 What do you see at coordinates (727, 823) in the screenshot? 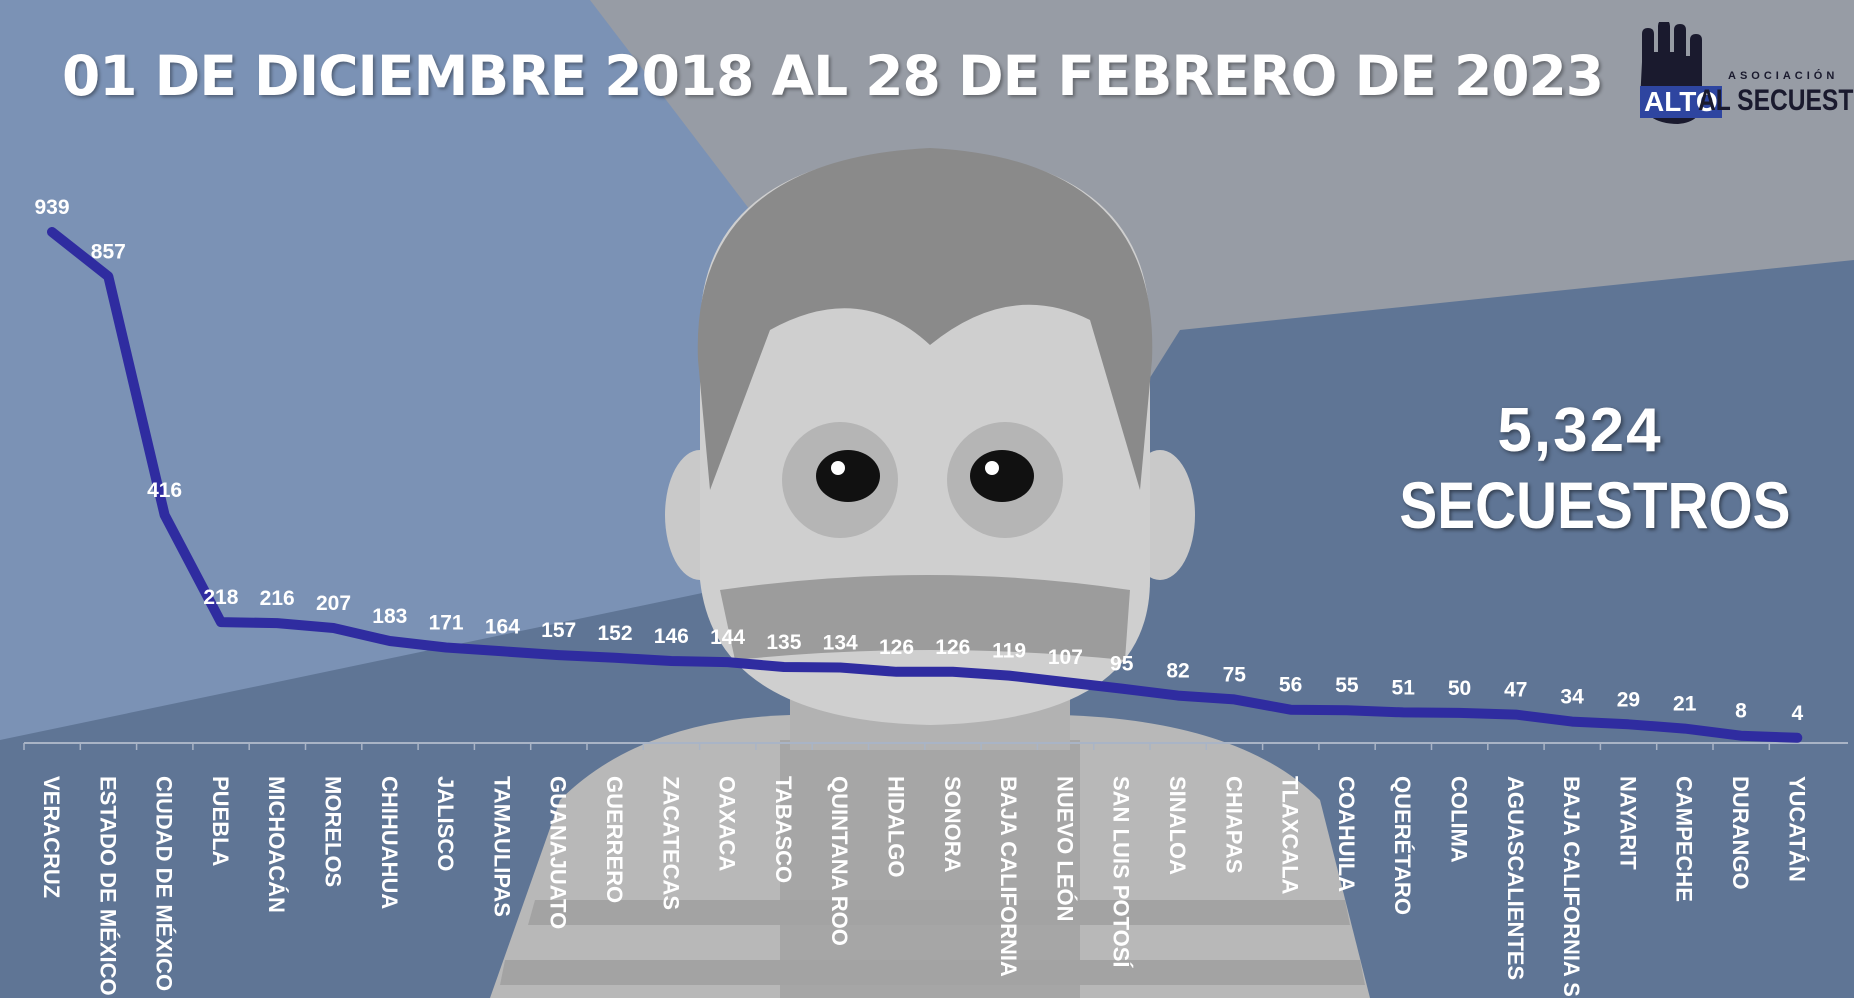
I see `category-label: OAXACA` at bounding box center [727, 823].